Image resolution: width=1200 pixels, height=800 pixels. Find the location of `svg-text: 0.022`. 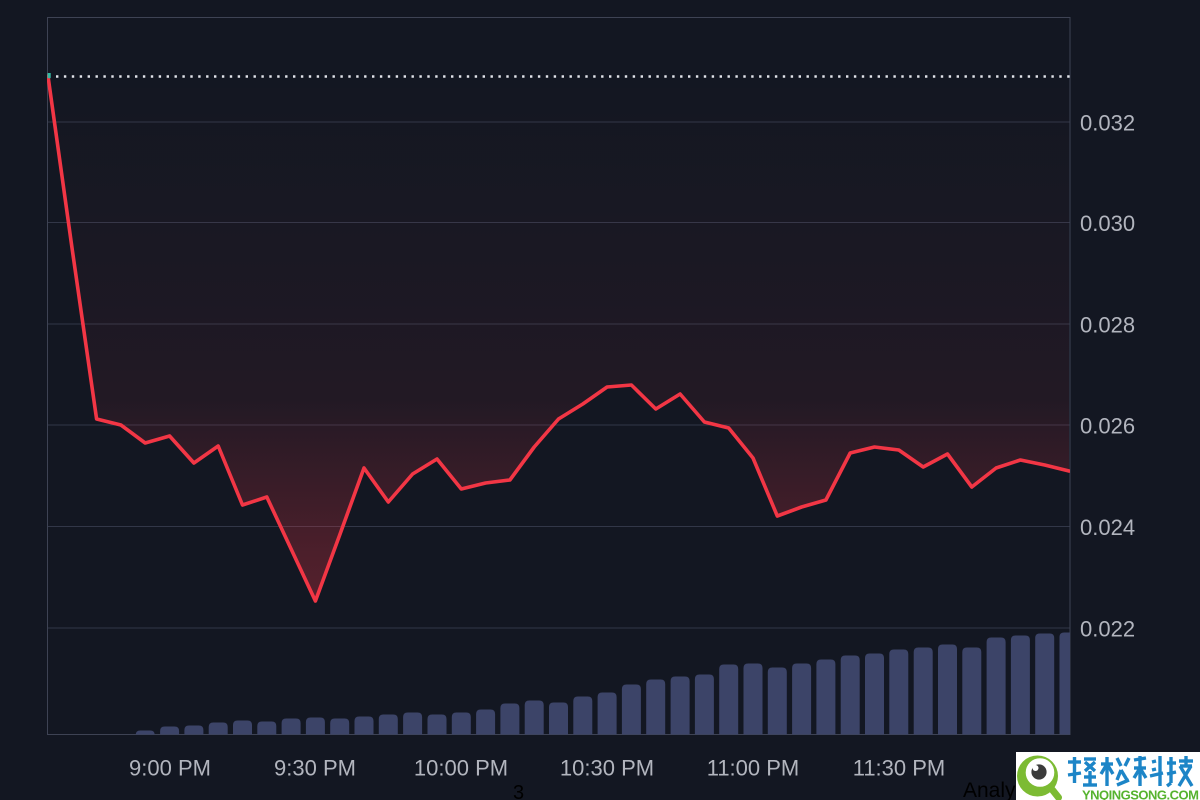

svg-text: 0.022 is located at coordinates (1107, 629).